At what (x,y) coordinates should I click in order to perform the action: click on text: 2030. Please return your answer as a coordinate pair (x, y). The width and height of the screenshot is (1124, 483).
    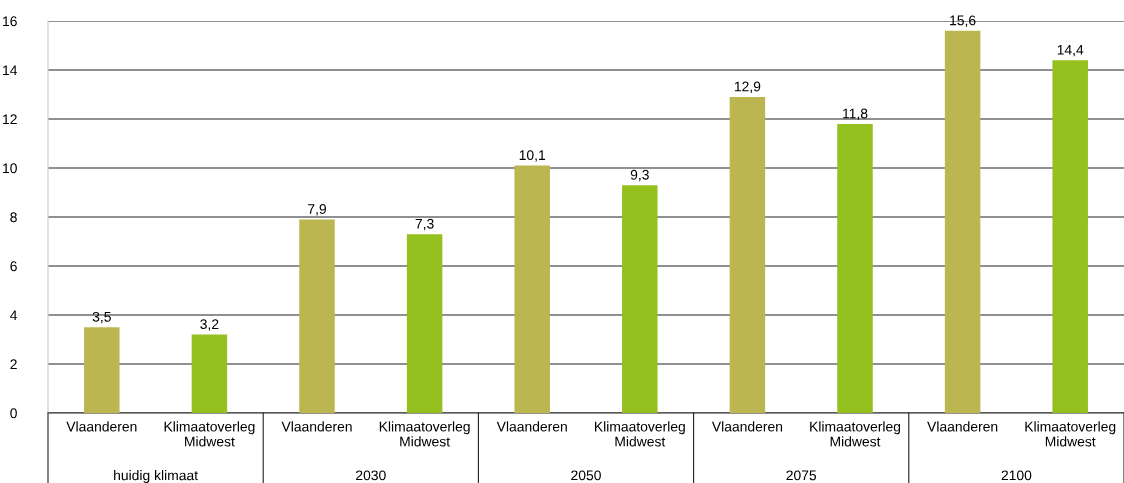
    Looking at the image, I should click on (371, 475).